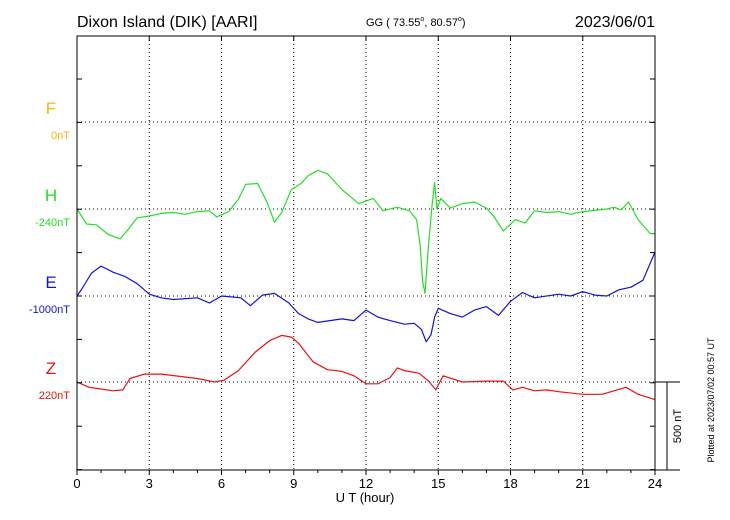 The height and width of the screenshot is (520, 730). Describe the element at coordinates (76, 483) in the screenshot. I see `x-tick-label: 0` at that location.